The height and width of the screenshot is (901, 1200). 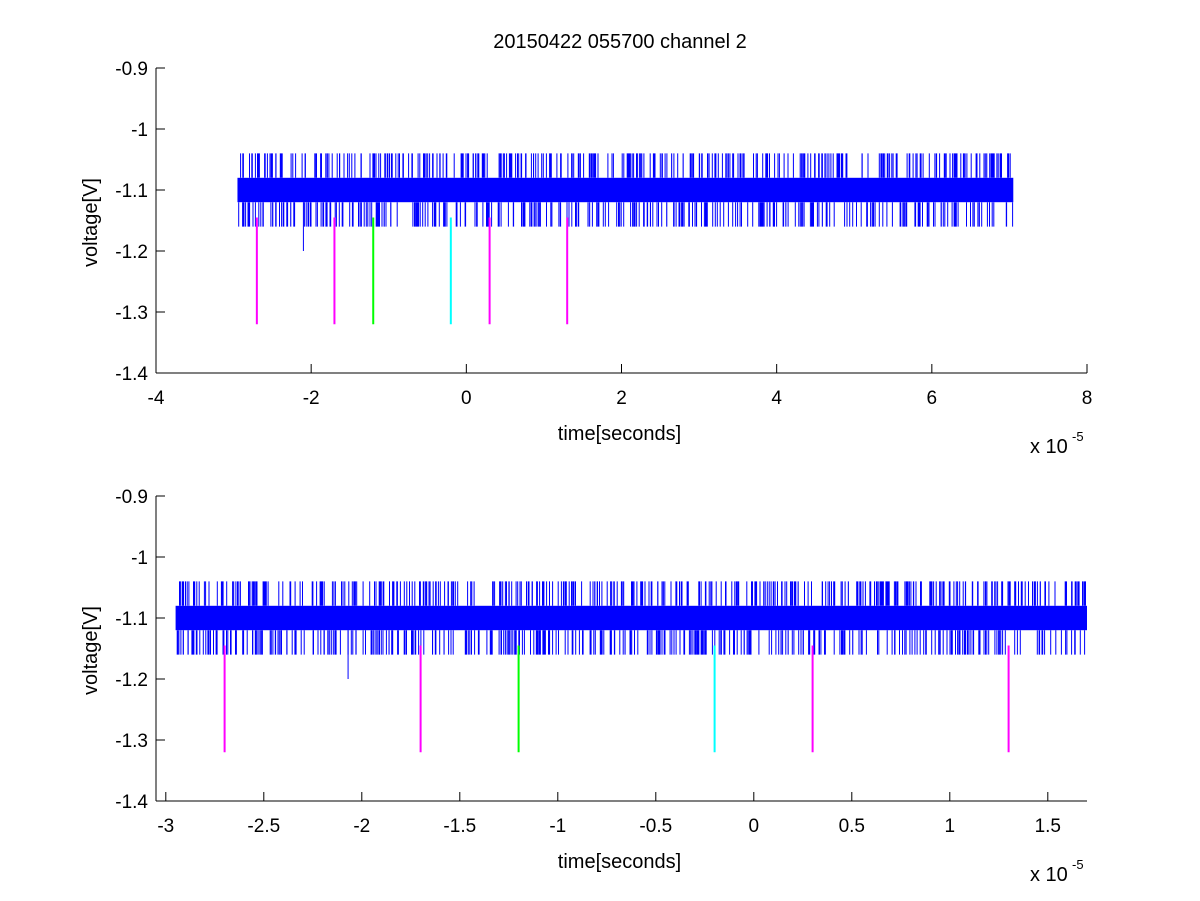 What do you see at coordinates (263, 826) in the screenshot?
I see `x-tick-label: -2.5` at bounding box center [263, 826].